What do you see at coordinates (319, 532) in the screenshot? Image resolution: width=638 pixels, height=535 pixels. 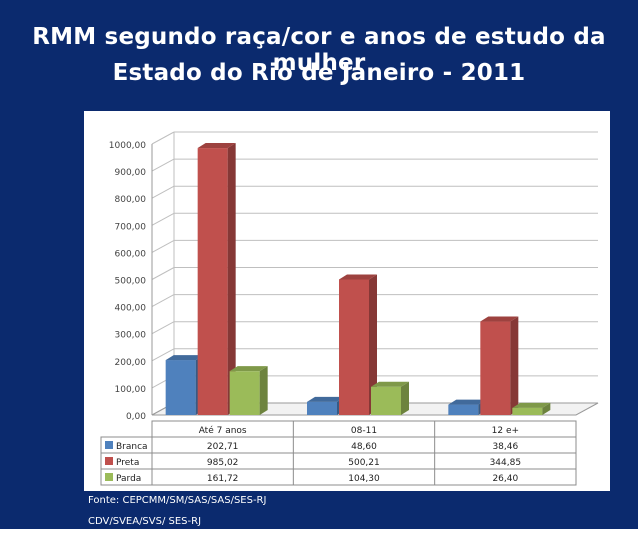 I see `bottom-band` at bounding box center [319, 532].